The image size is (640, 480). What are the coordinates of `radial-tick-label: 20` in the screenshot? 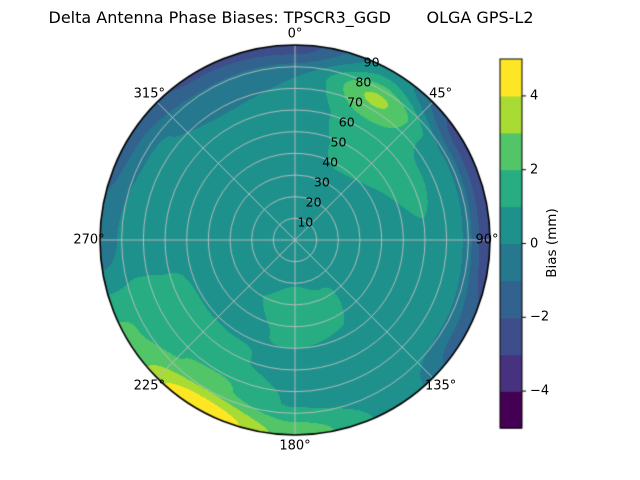 It's located at (313, 202).